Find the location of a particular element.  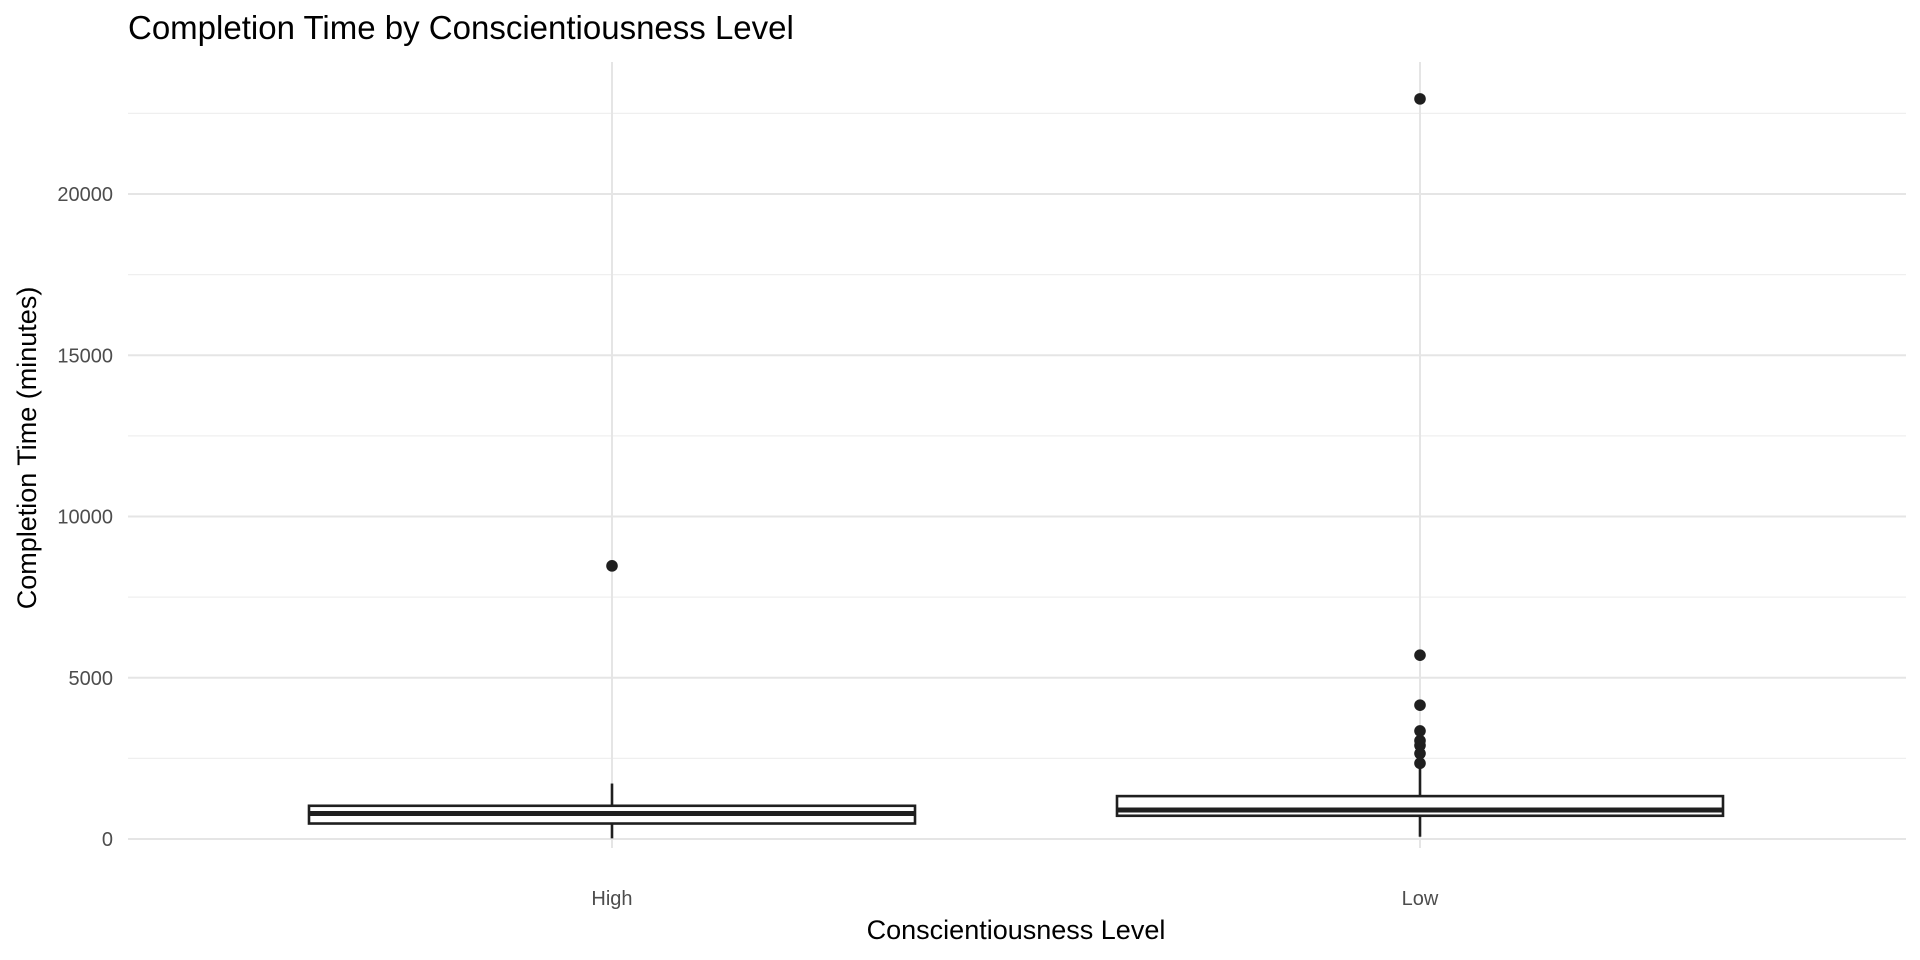

y-tick-label: 10000 is located at coordinates (85, 518).